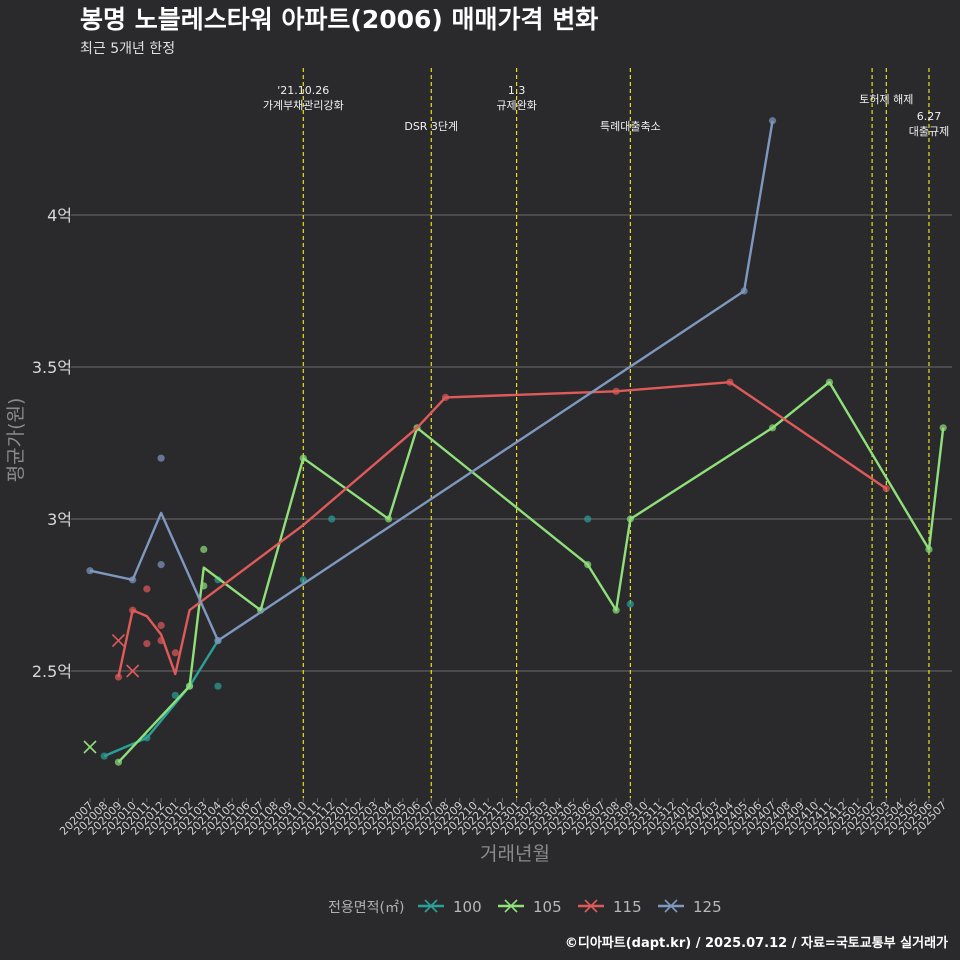 This screenshot has width=960, height=960. Describe the element at coordinates (303, 105) in the screenshot. I see `event-annotation: 가계부채관리강화` at that location.